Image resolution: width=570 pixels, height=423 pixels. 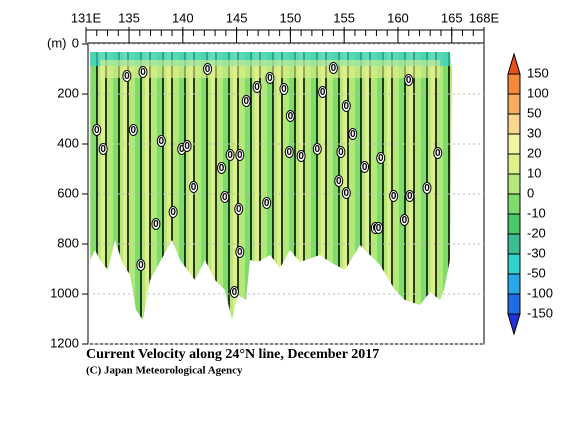 I want to click on x-tick-label: 165, so click(x=452, y=17).